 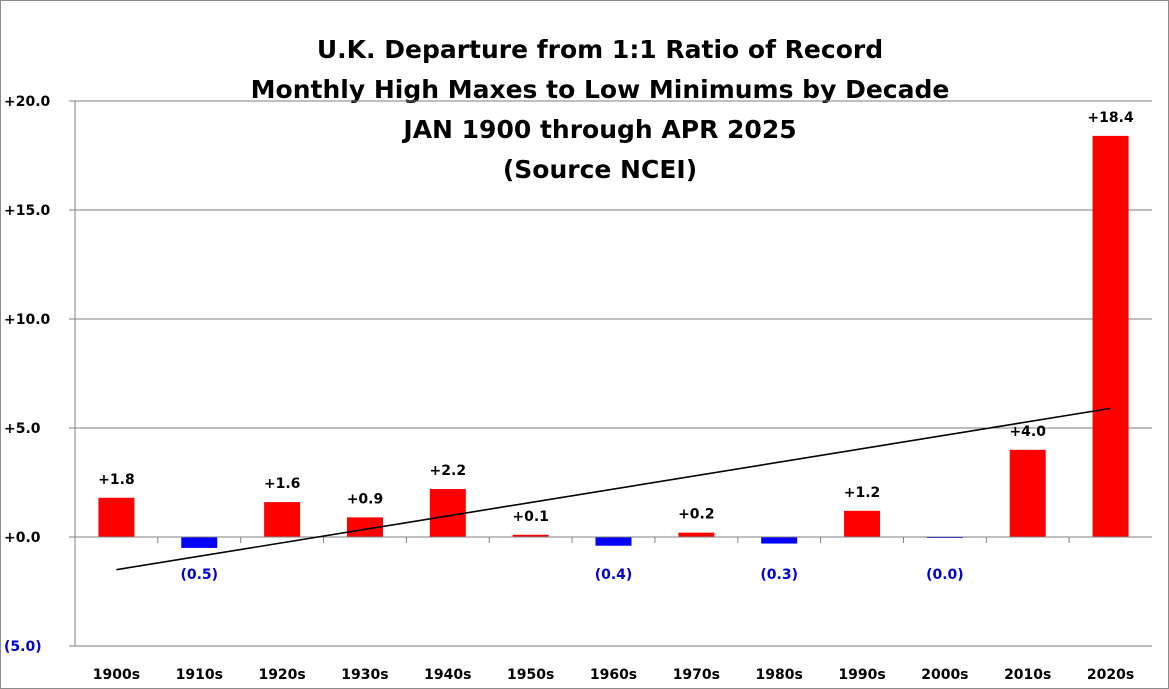 I want to click on x-tick-label: 1990s, so click(x=861, y=675).